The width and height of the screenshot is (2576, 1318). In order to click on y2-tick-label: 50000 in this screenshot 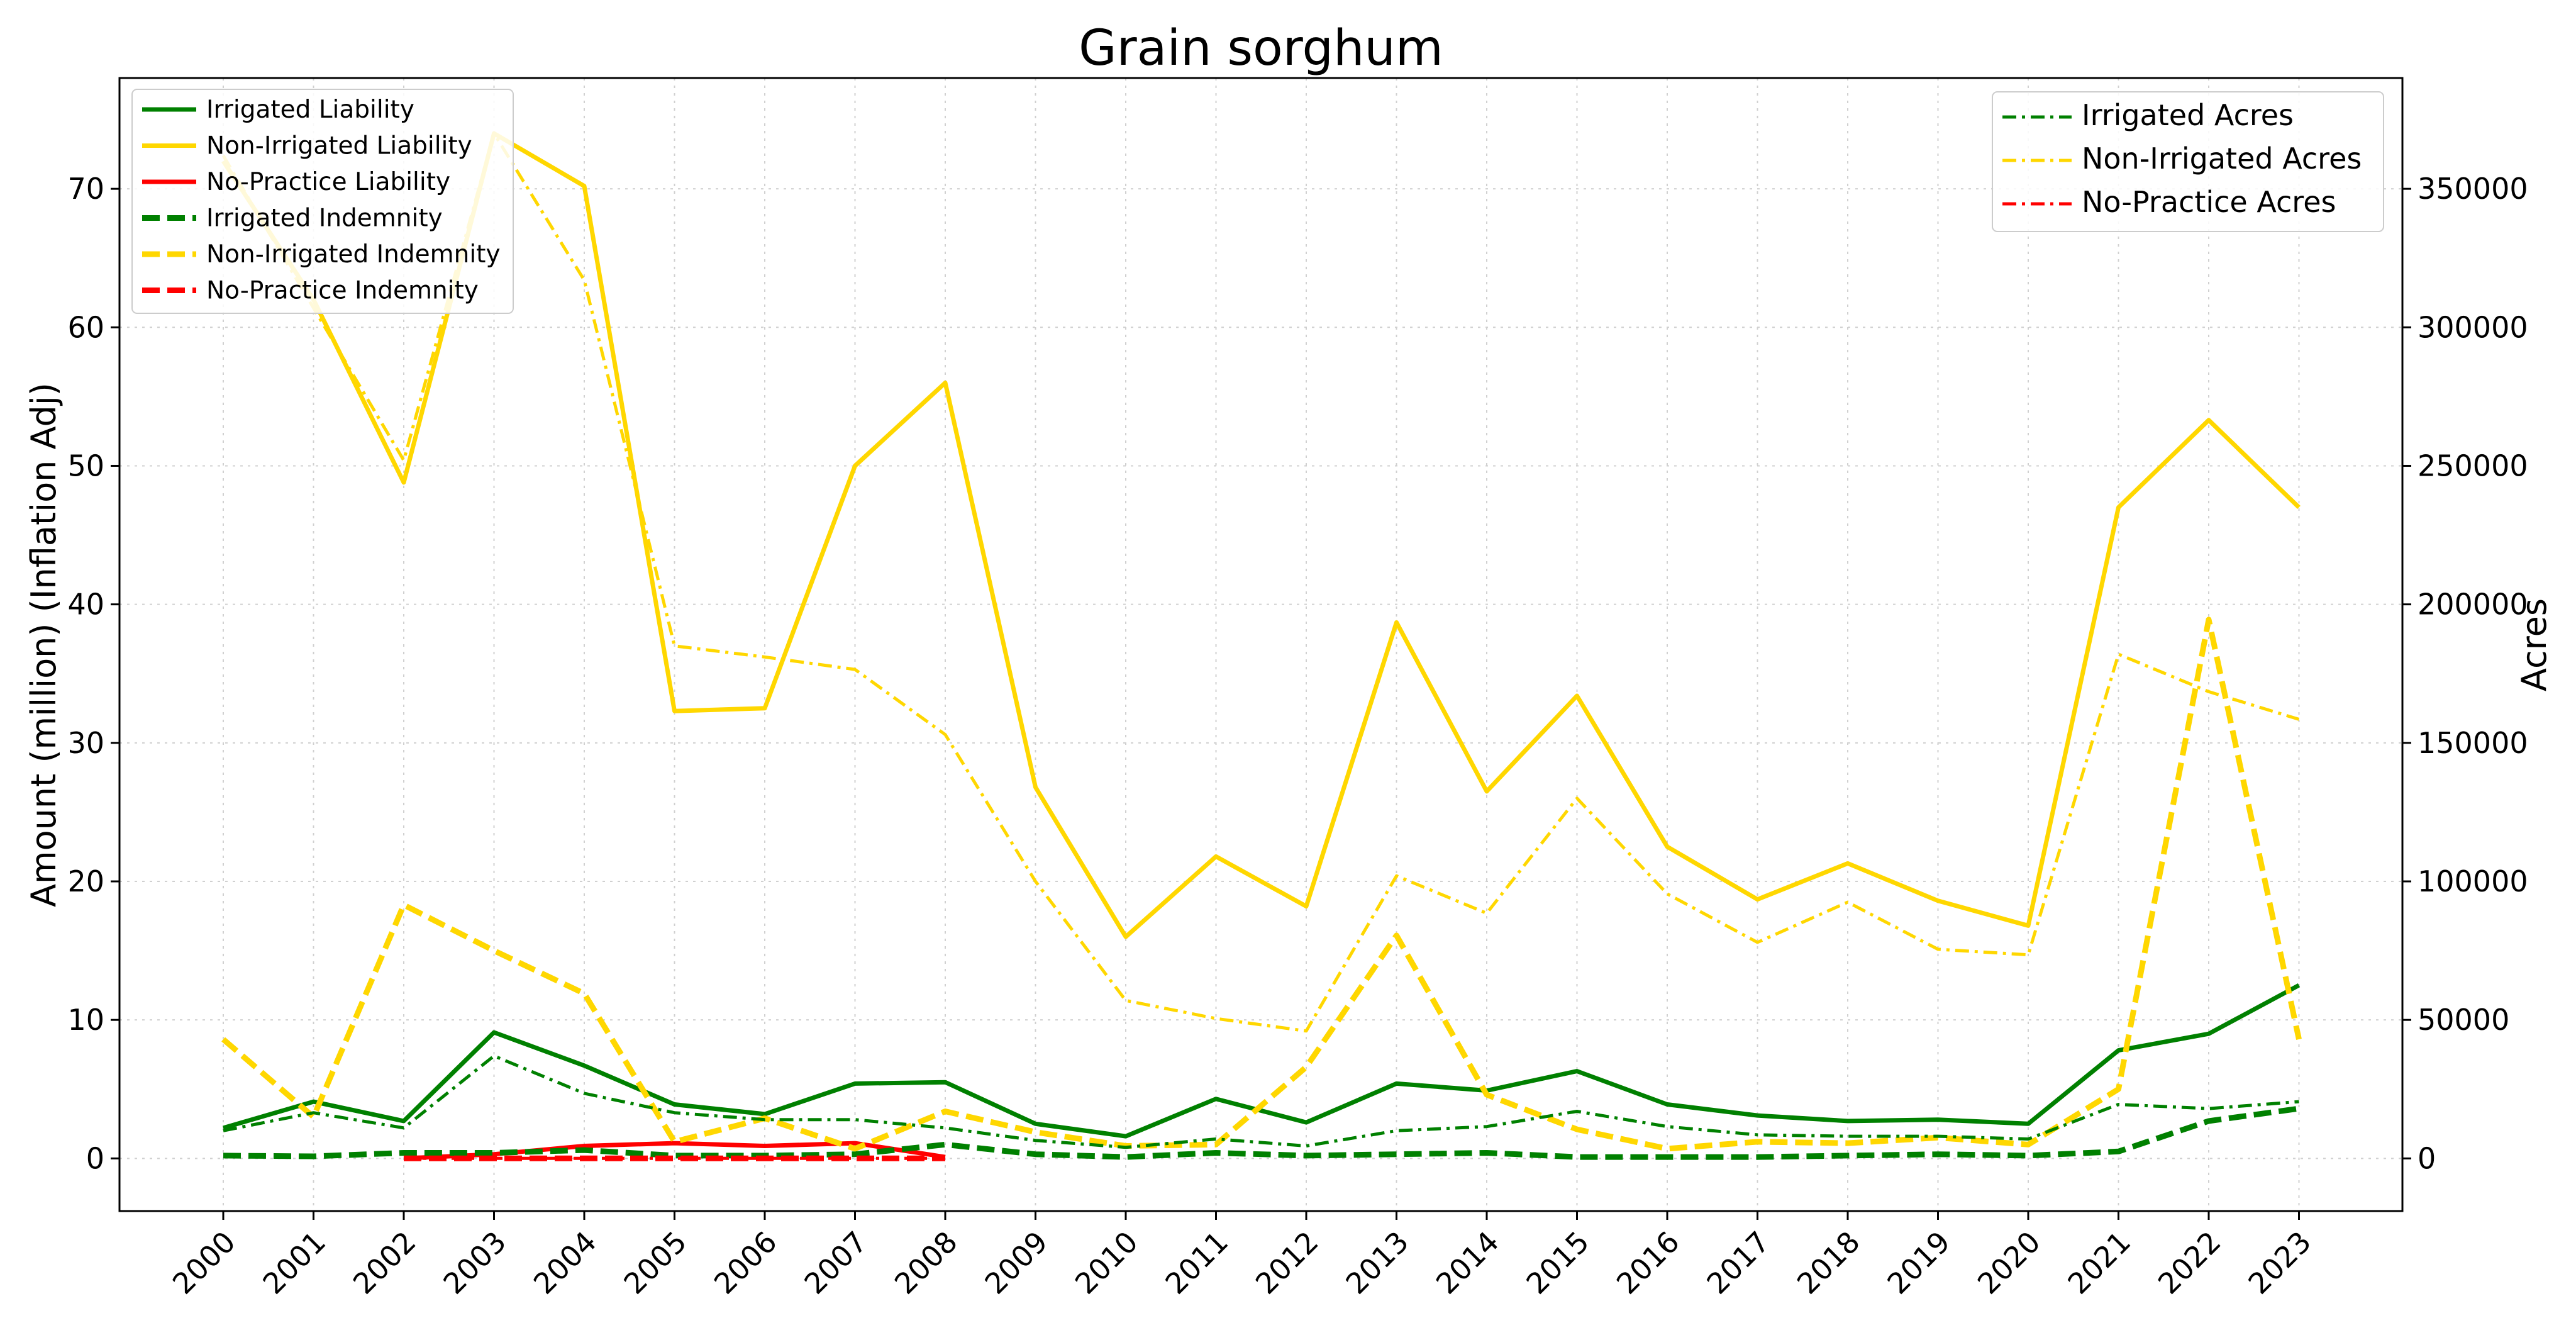, I will do `click(2463, 1020)`.